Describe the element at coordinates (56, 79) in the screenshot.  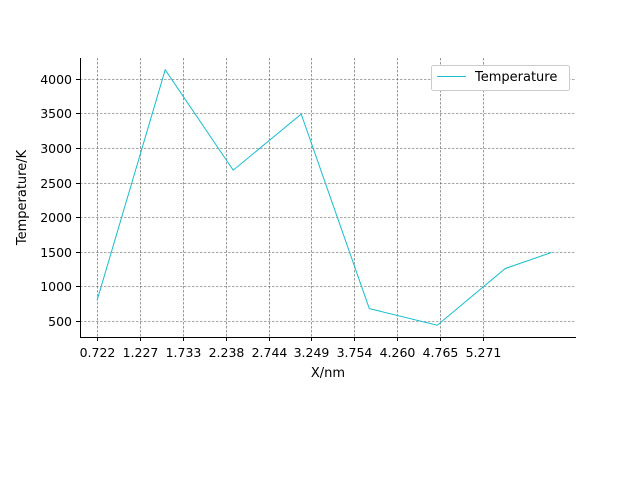
I see `y-tick-label: 4000` at that location.